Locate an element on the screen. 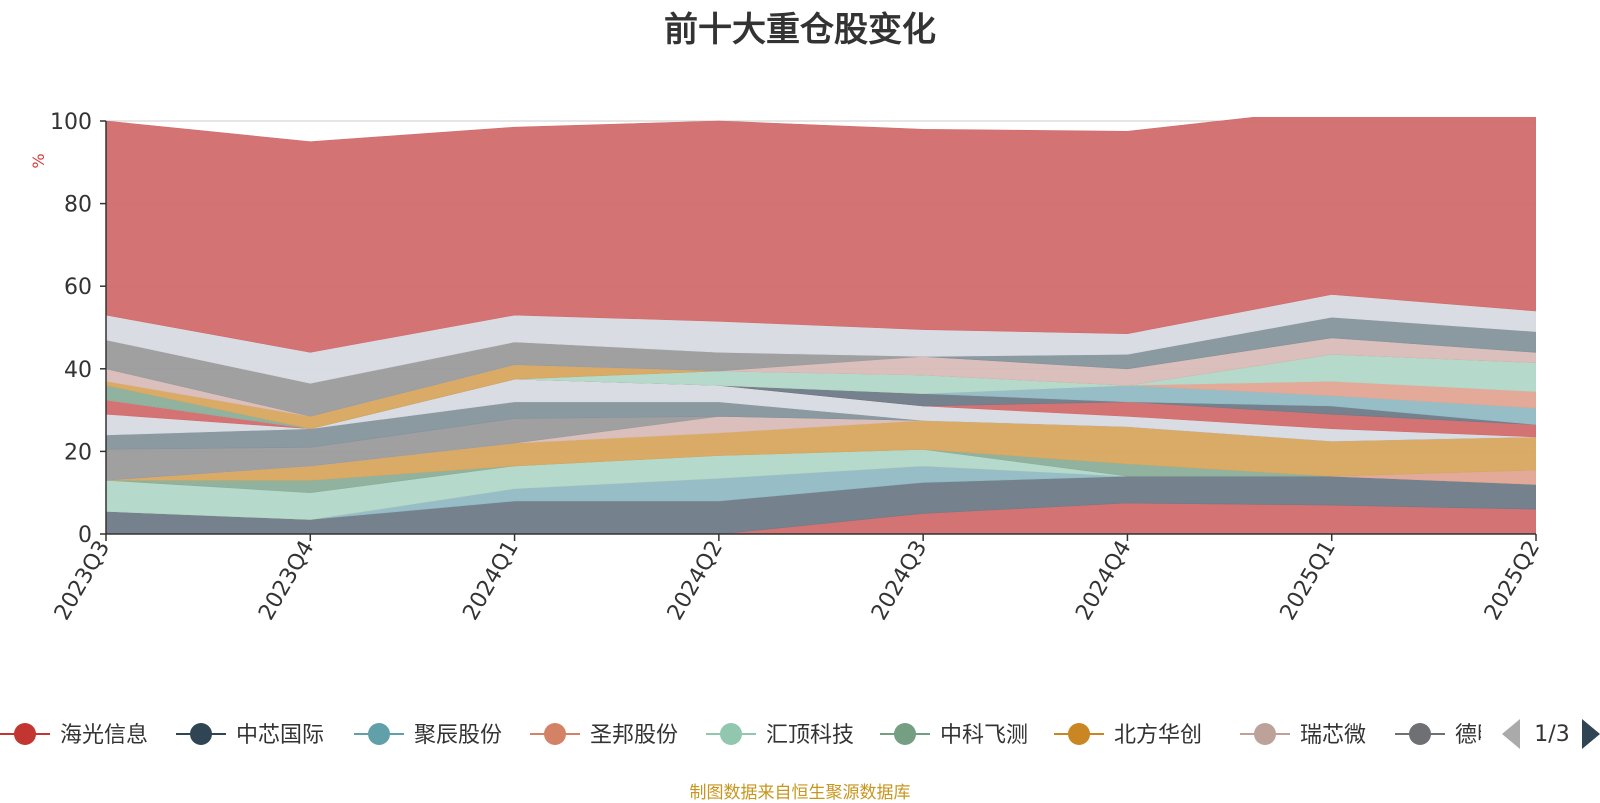 The width and height of the screenshot is (1600, 803). legend-item: 瑞芯微 is located at coordinates (1303, 735).